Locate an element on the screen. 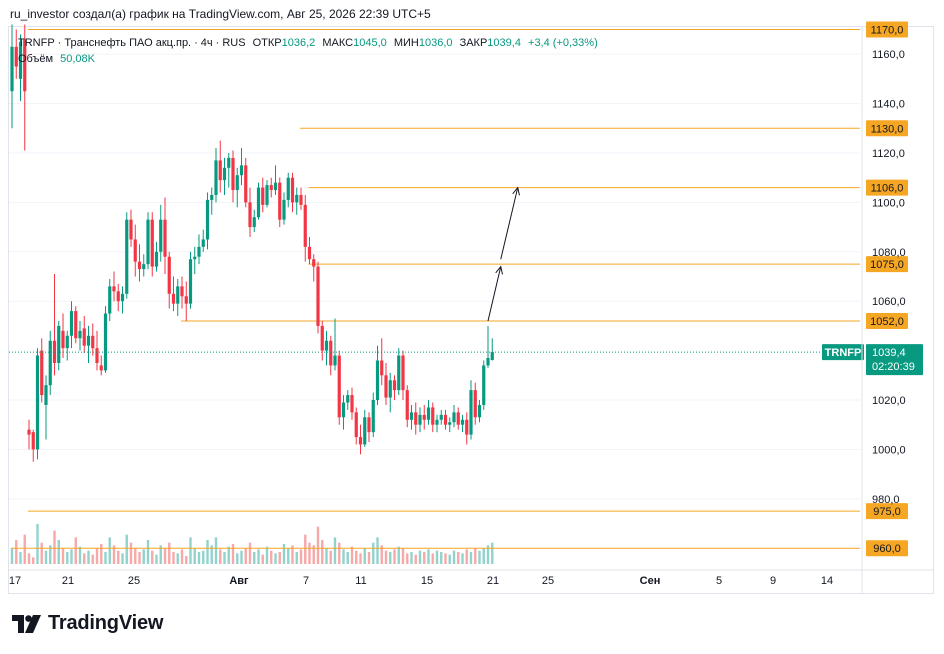  x-axis-tick-label: Авг is located at coordinates (239, 581).